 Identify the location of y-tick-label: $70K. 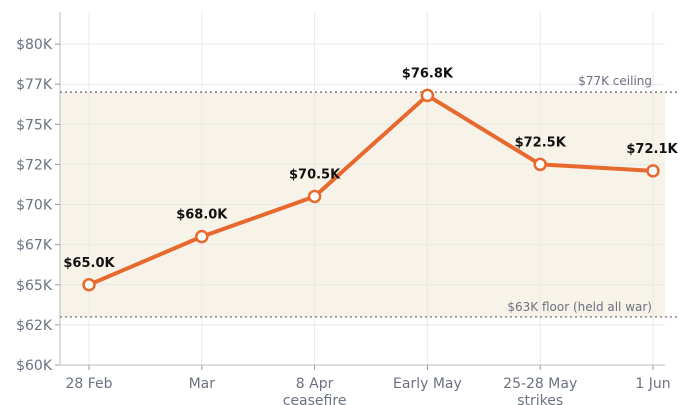
(34, 206).